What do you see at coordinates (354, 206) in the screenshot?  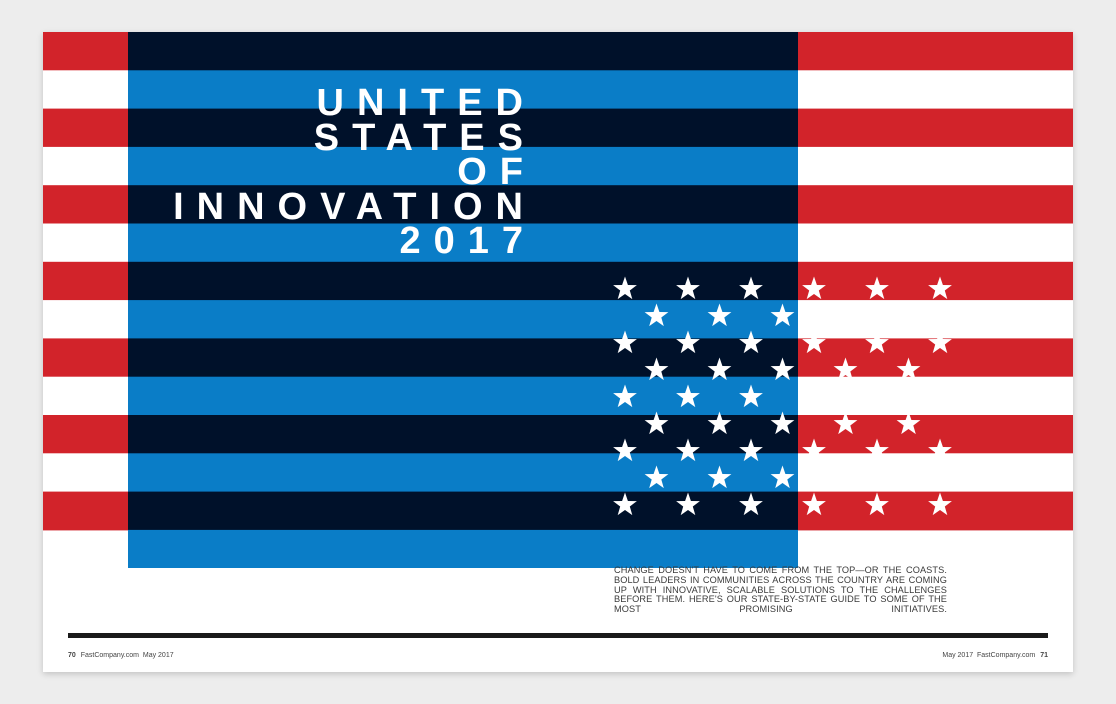 I see `headline-line: INNOVATION` at bounding box center [354, 206].